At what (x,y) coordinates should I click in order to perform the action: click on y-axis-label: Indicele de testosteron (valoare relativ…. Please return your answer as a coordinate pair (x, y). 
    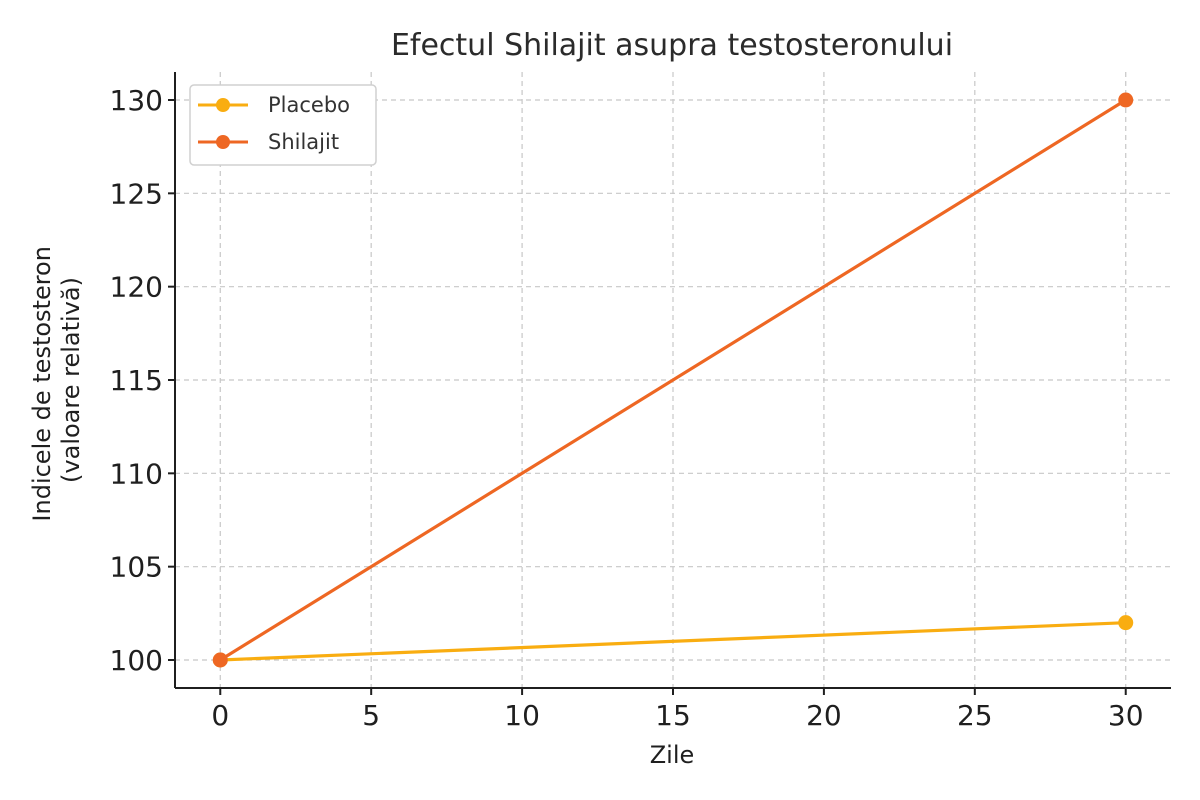
    Looking at the image, I should click on (56, 379).